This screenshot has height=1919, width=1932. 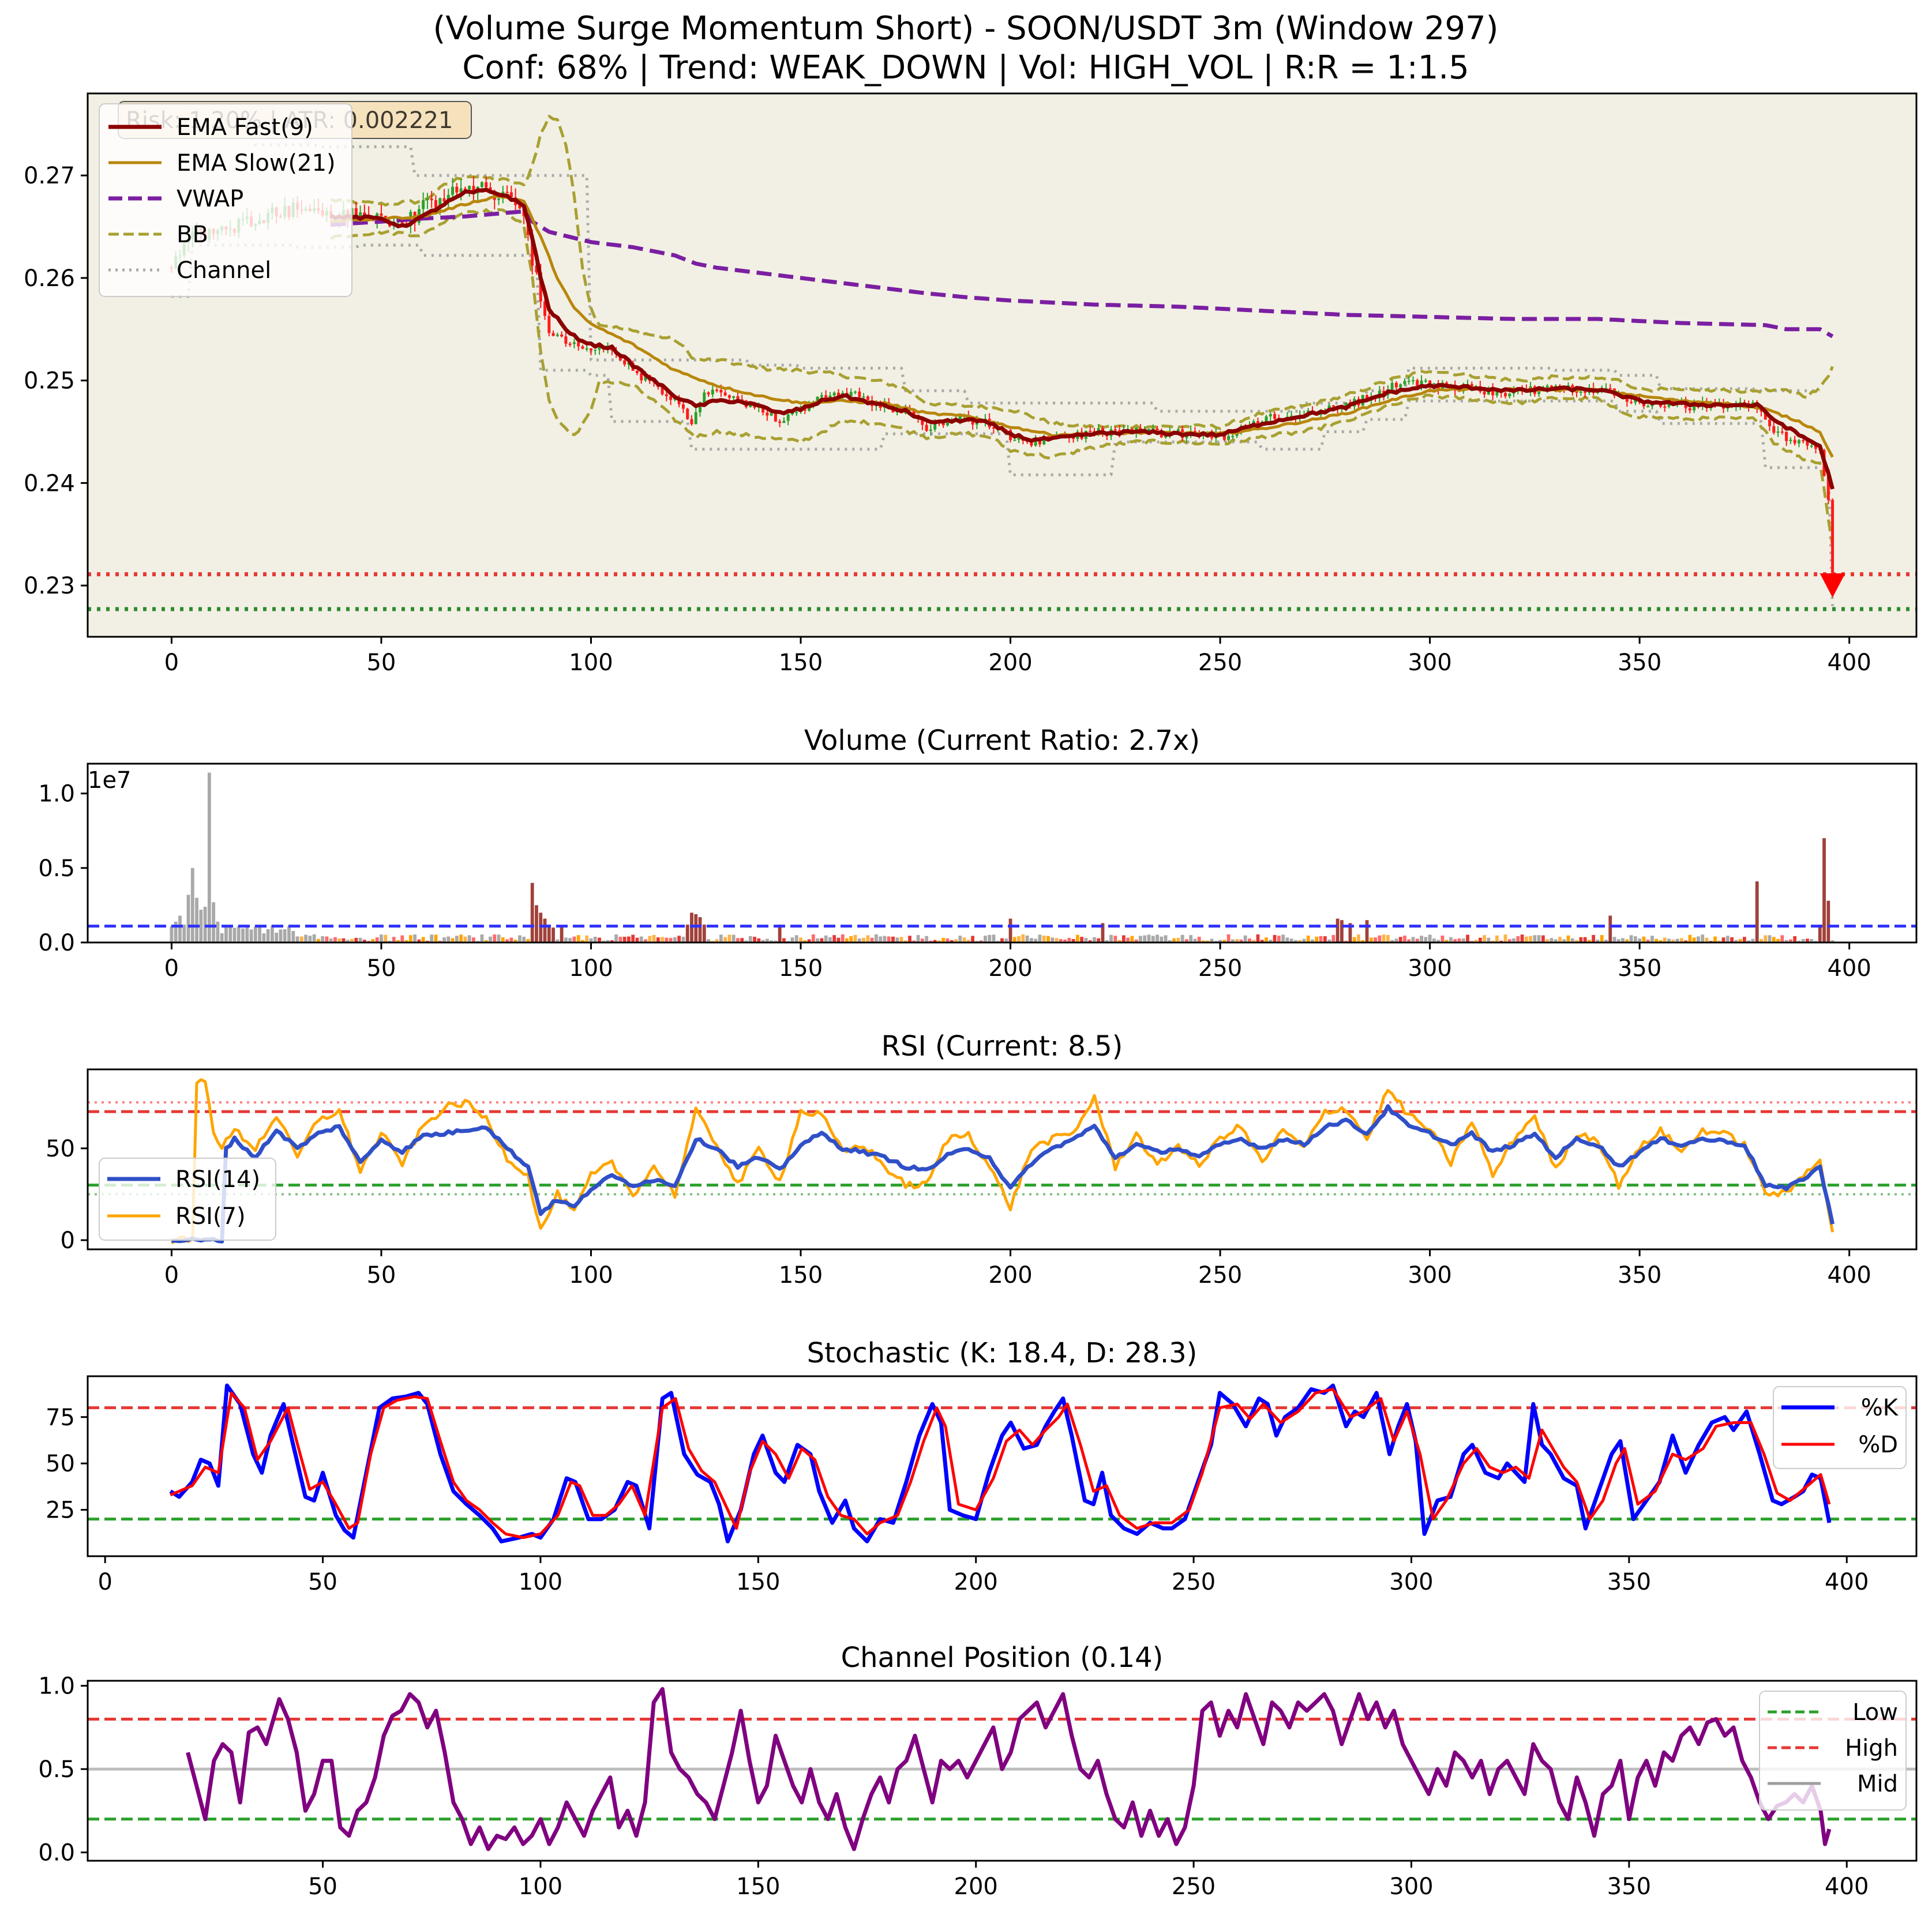 I want to click on rsi-title: RSI (Current: 8.5), so click(x=1002, y=1046).